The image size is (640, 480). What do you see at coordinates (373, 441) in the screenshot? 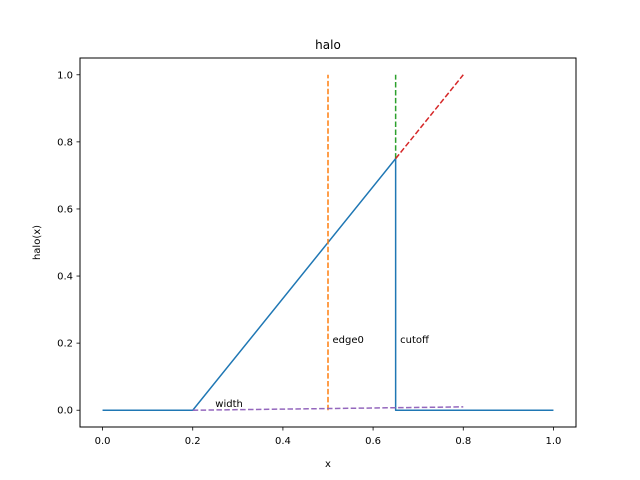
I see `x-tick-label: 0.6` at bounding box center [373, 441].